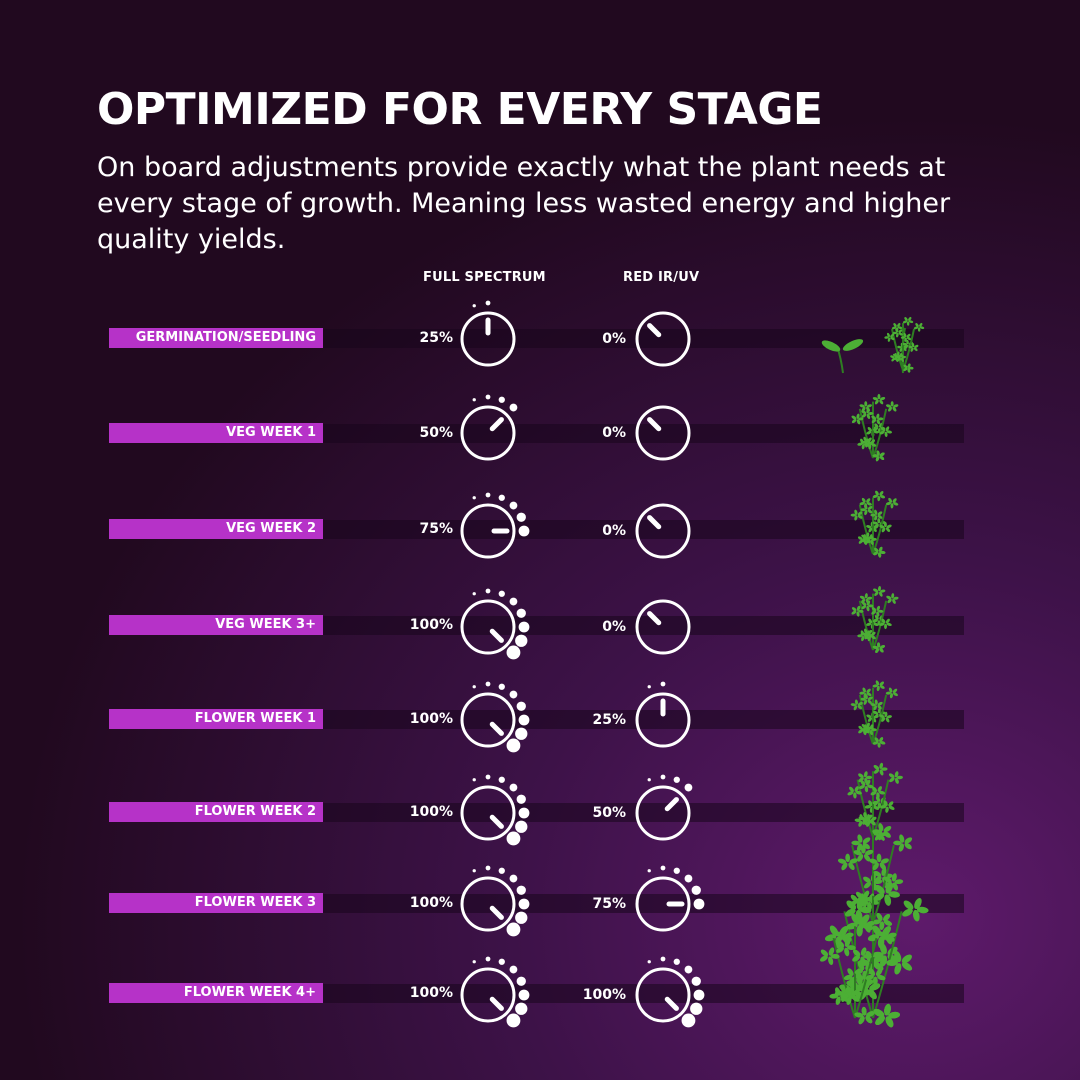 Image resolution: width=1080 pixels, height=1080 pixels. Describe the element at coordinates (604, 995) in the screenshot. I see `red-ir-uv-percent: 100%` at that location.